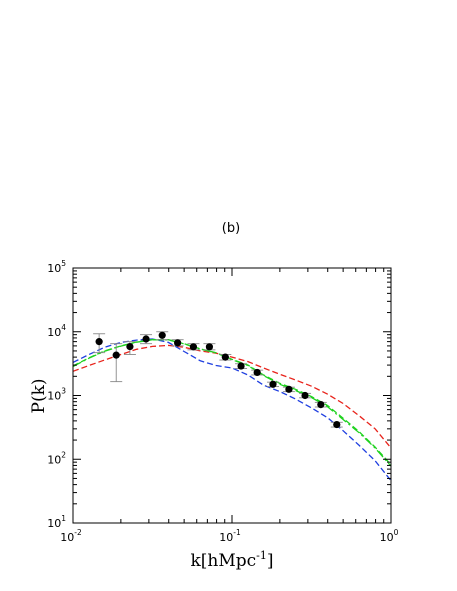 The height and width of the screenshot is (591, 457). Describe the element at coordinates (218, 380) in the screenshot. I see `data-points-layer` at that location.